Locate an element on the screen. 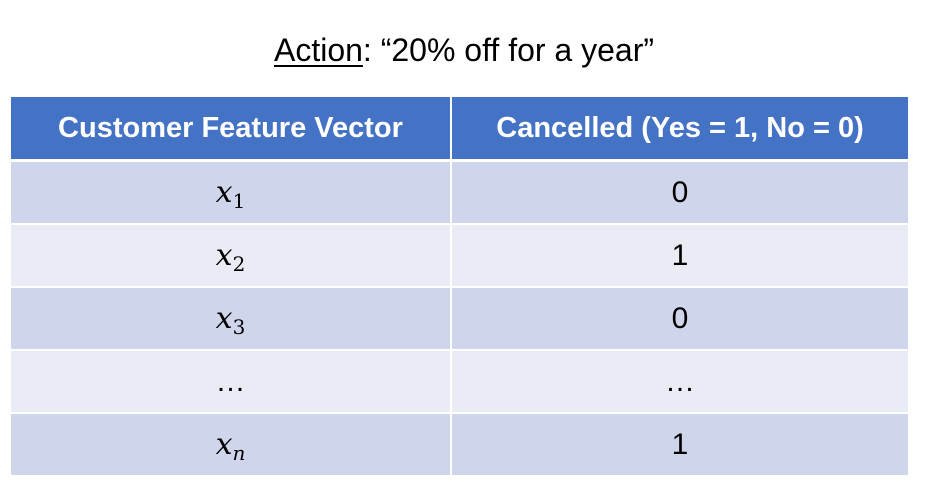  table-row: x1 0 is located at coordinates (459, 192).